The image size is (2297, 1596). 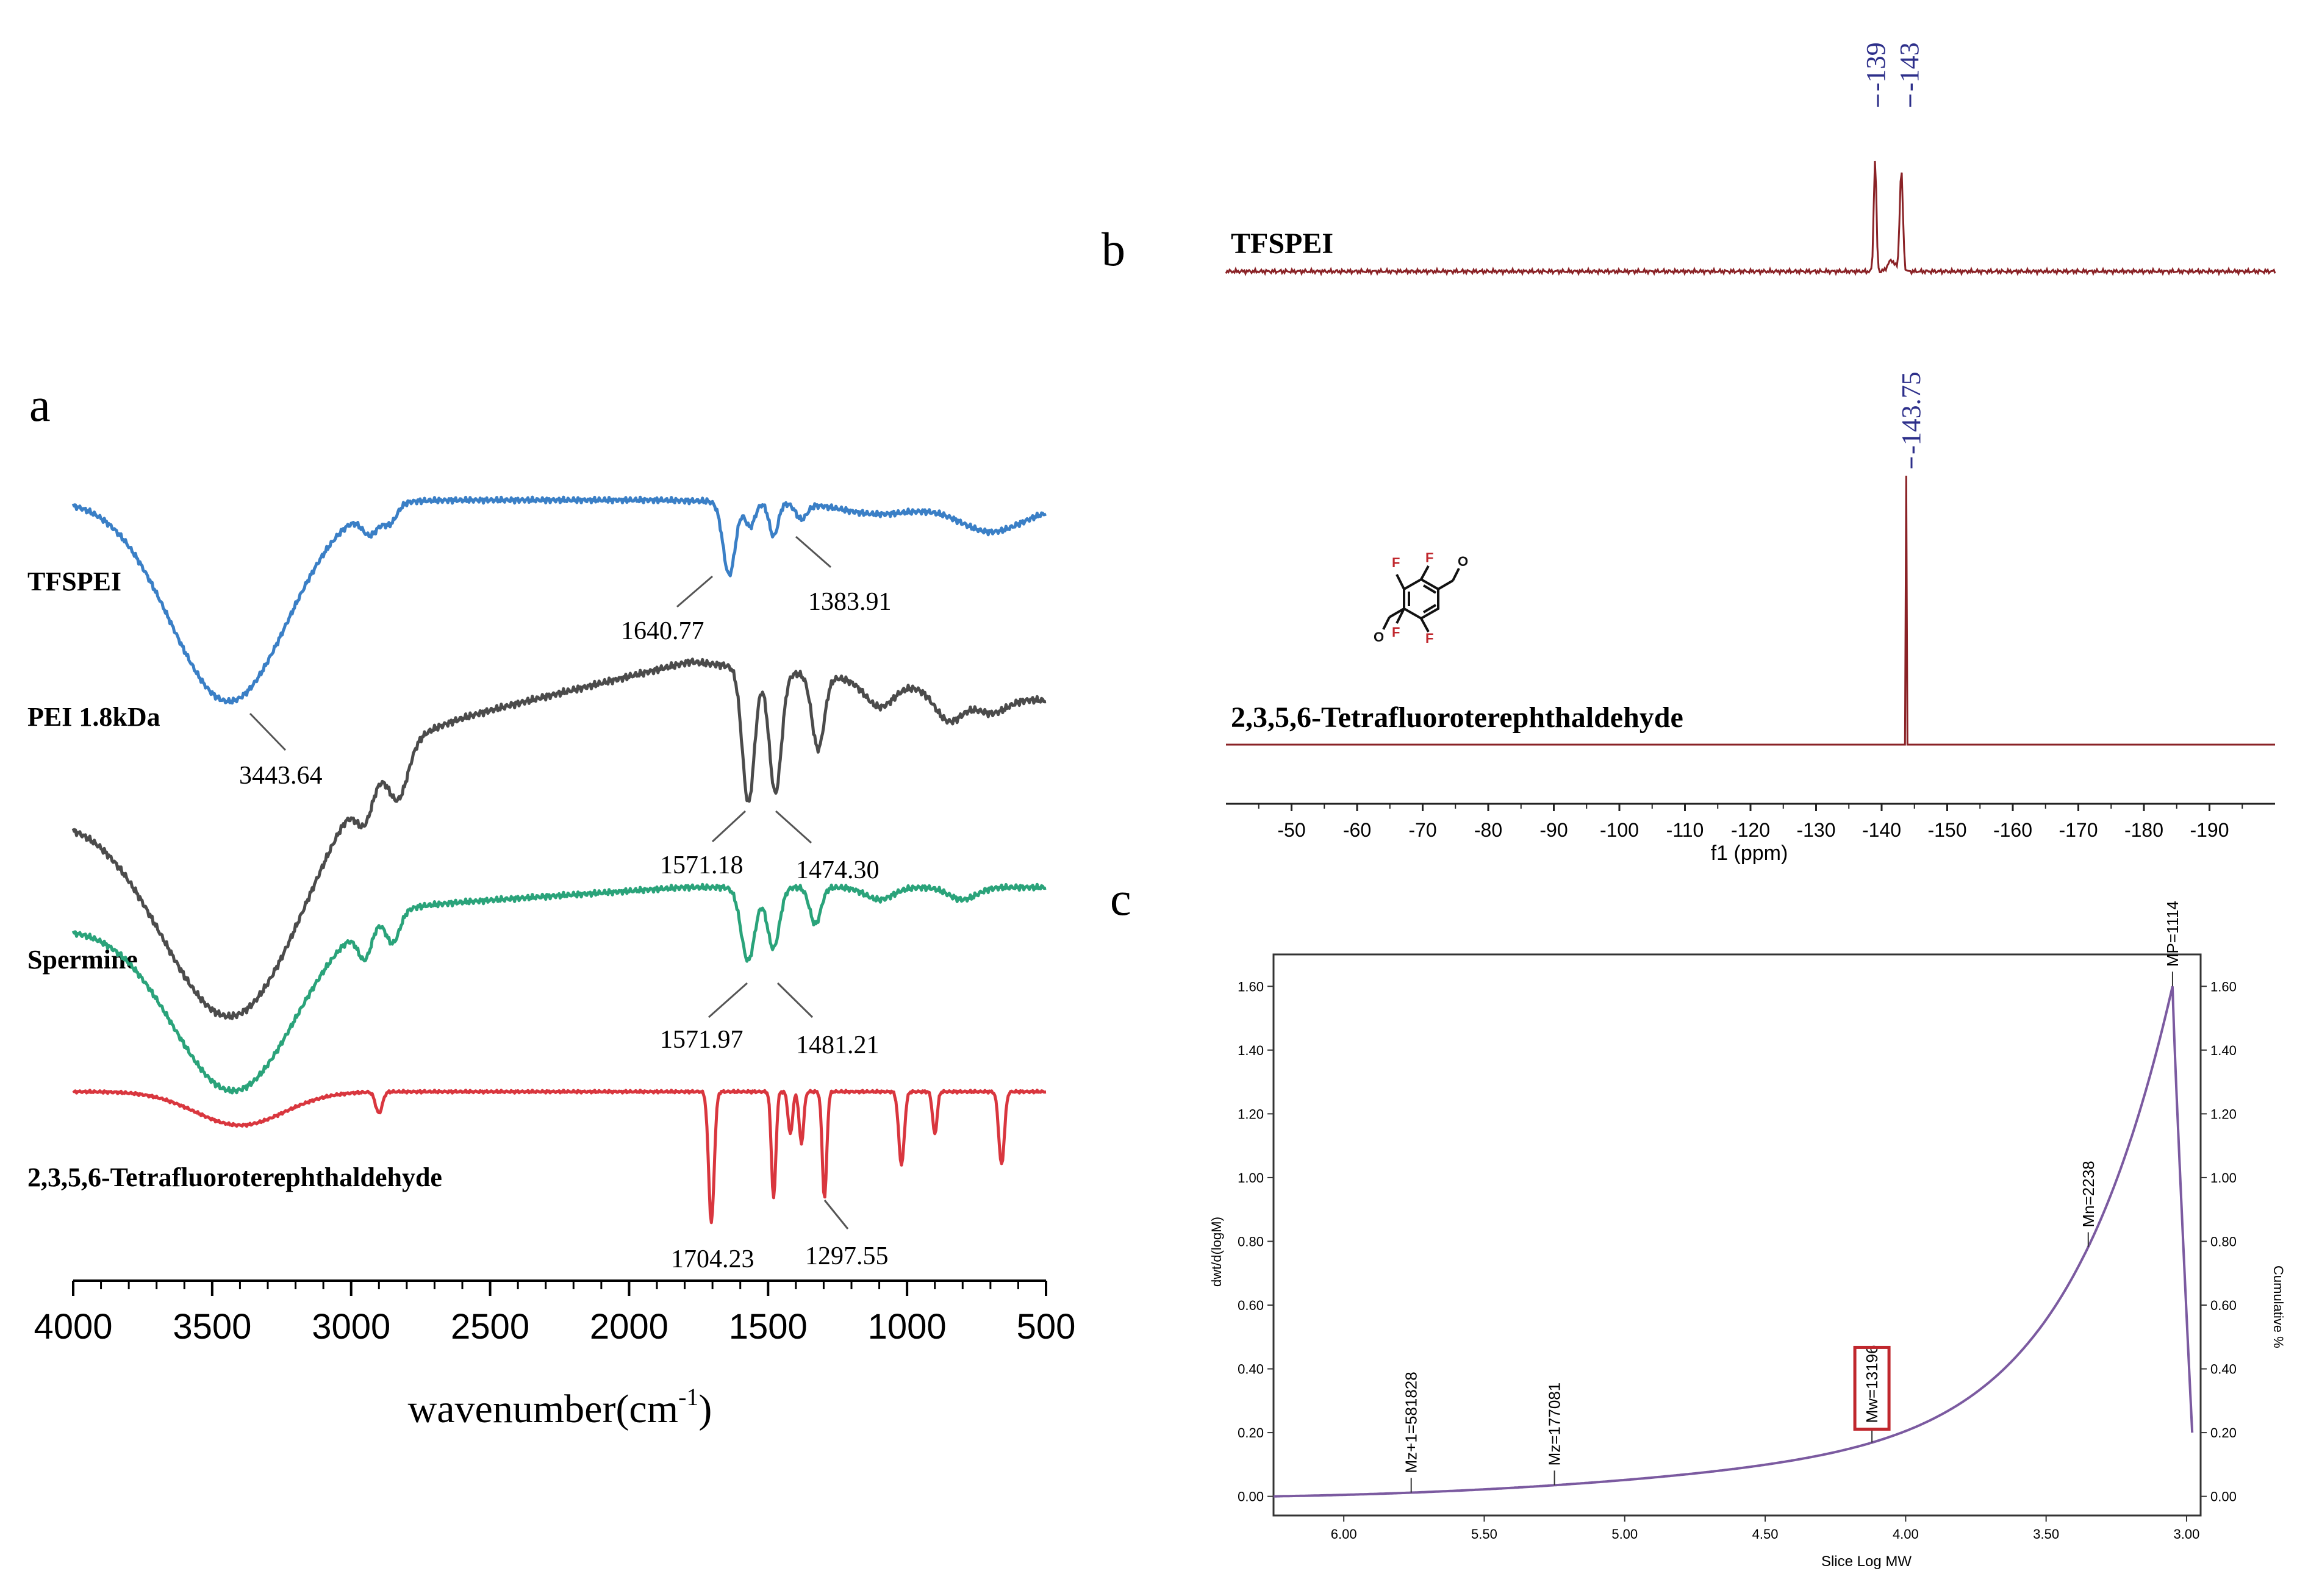 What do you see at coordinates (1946, 830) in the screenshot?
I see `nmr-x-tick-label: -150` at bounding box center [1946, 830].